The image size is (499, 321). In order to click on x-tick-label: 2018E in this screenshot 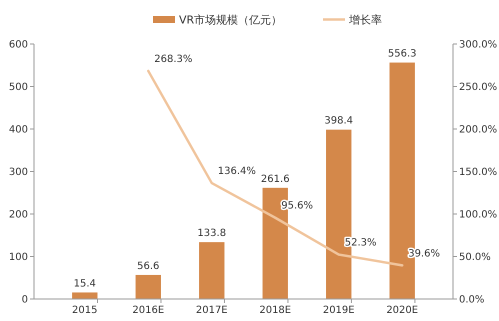, I will do `click(275, 310)`.